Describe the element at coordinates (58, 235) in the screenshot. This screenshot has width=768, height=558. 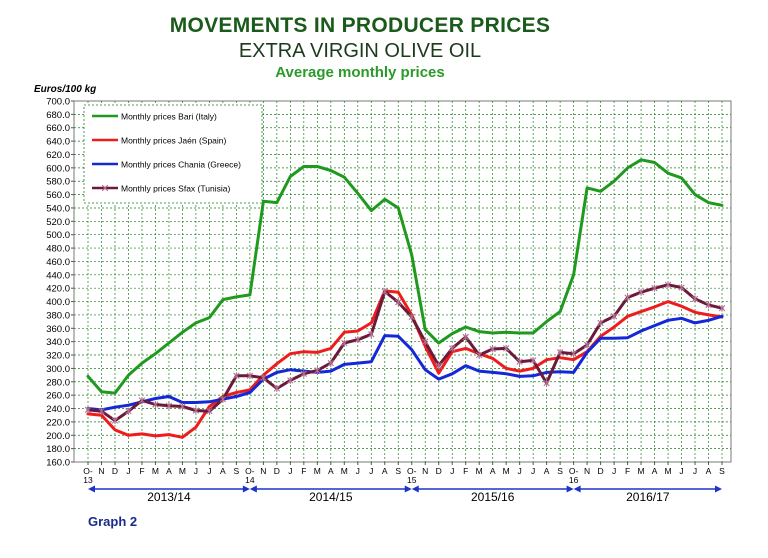
I see `y-tick-label: 500.0` at that location.